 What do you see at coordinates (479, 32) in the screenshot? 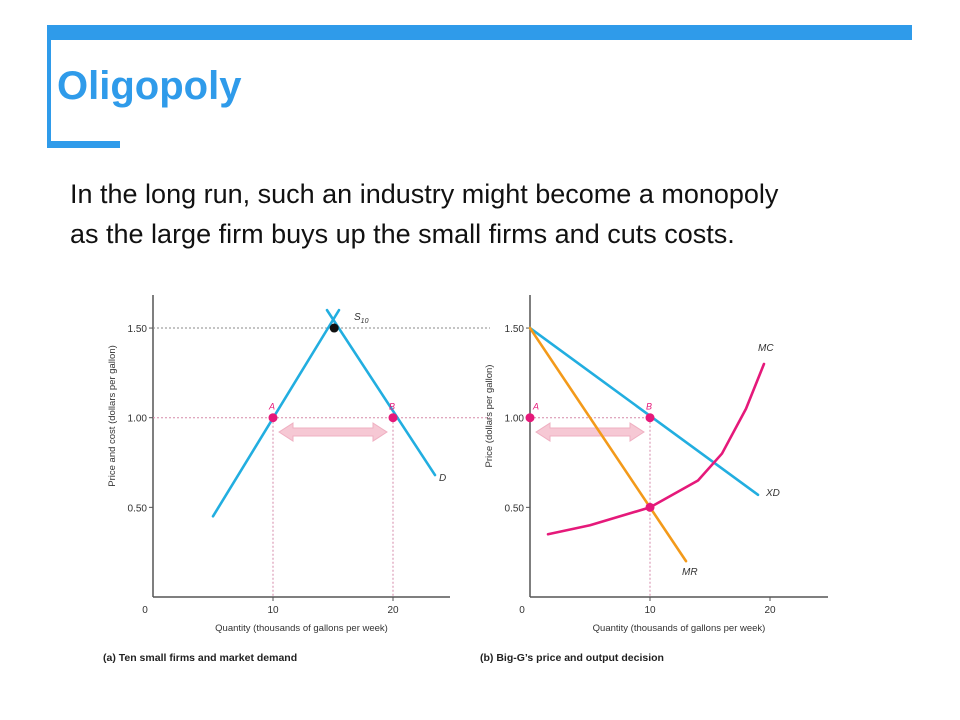
I see `title-top-bar` at bounding box center [479, 32].